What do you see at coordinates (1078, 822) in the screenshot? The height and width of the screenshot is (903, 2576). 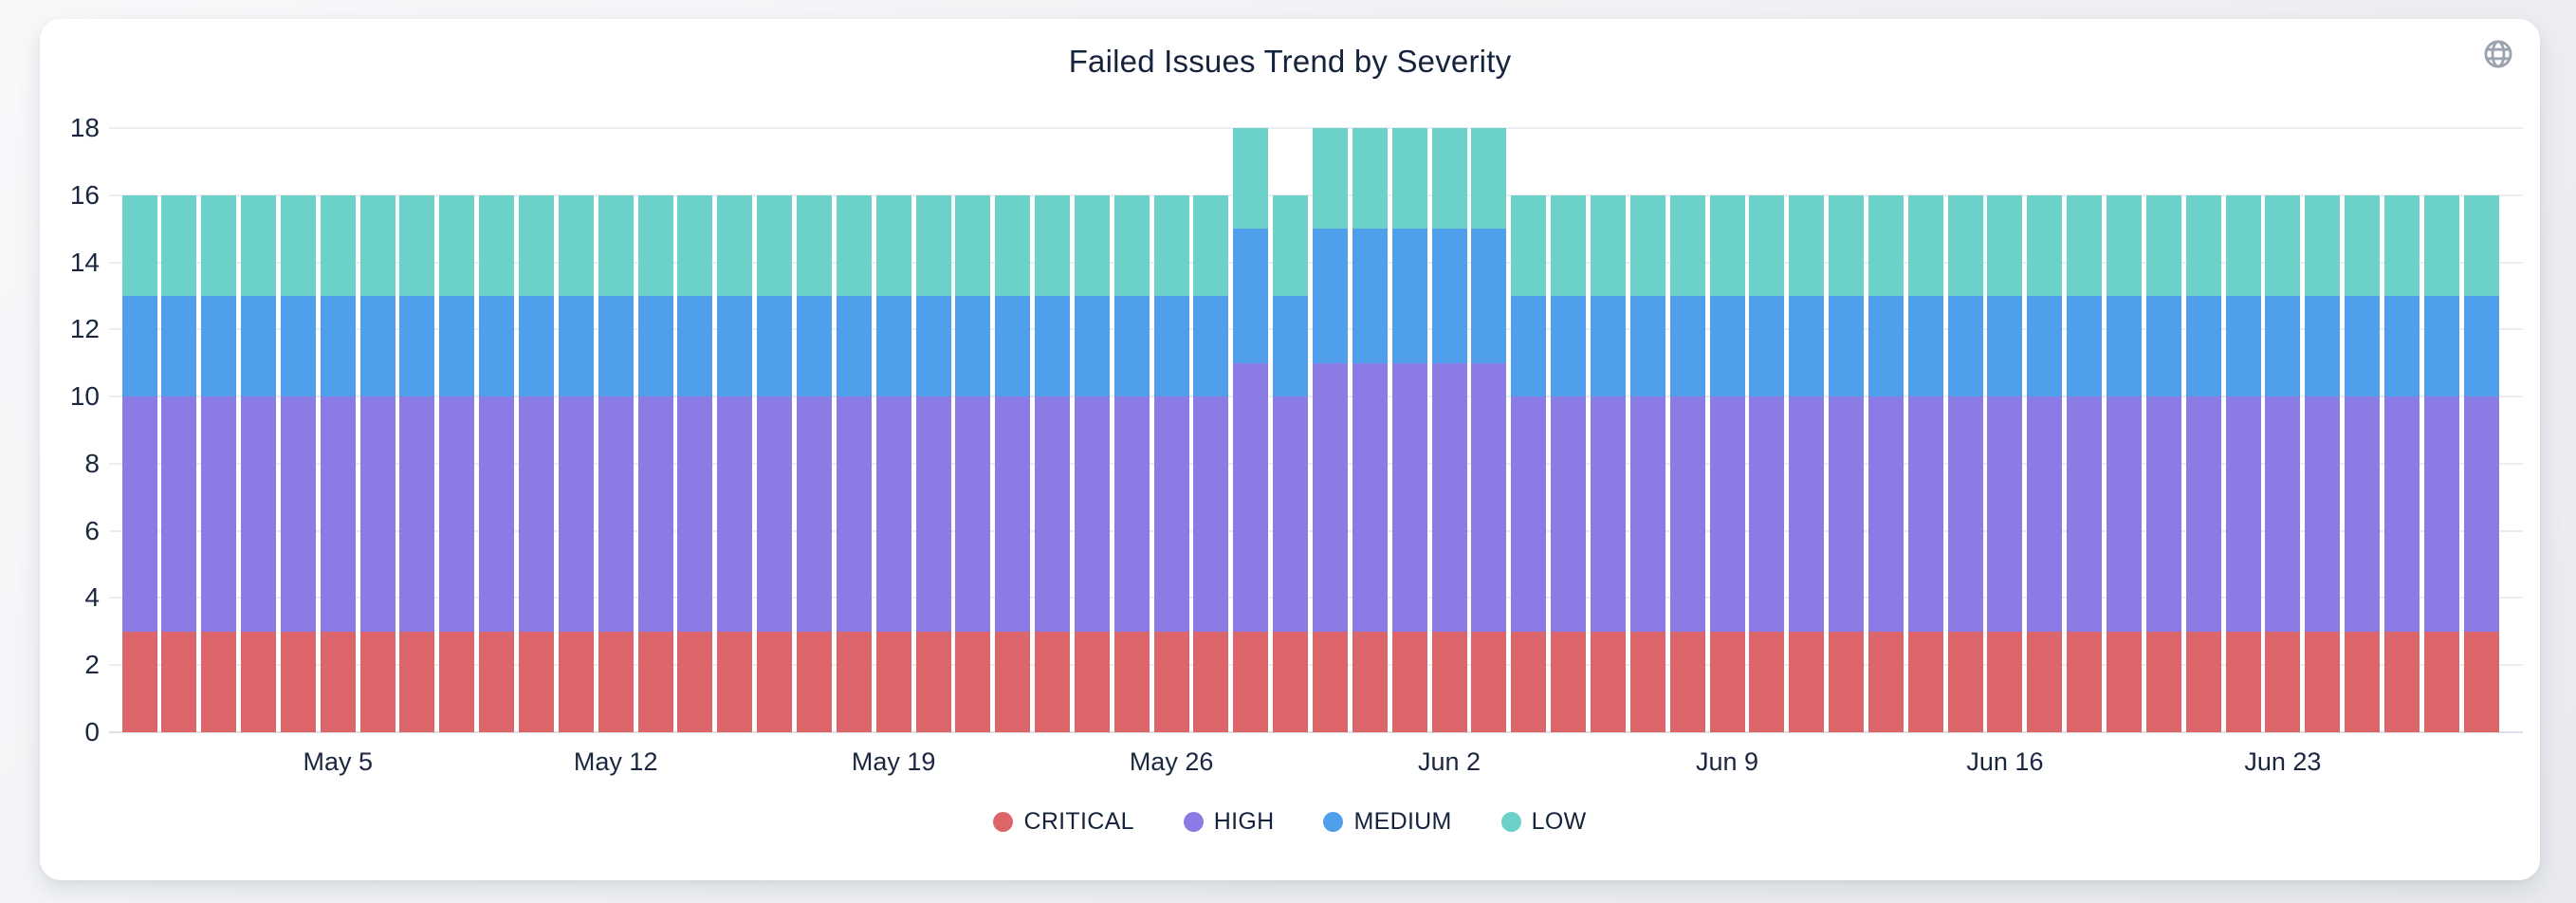 I see `legend-label: CRITICAL` at bounding box center [1078, 822].